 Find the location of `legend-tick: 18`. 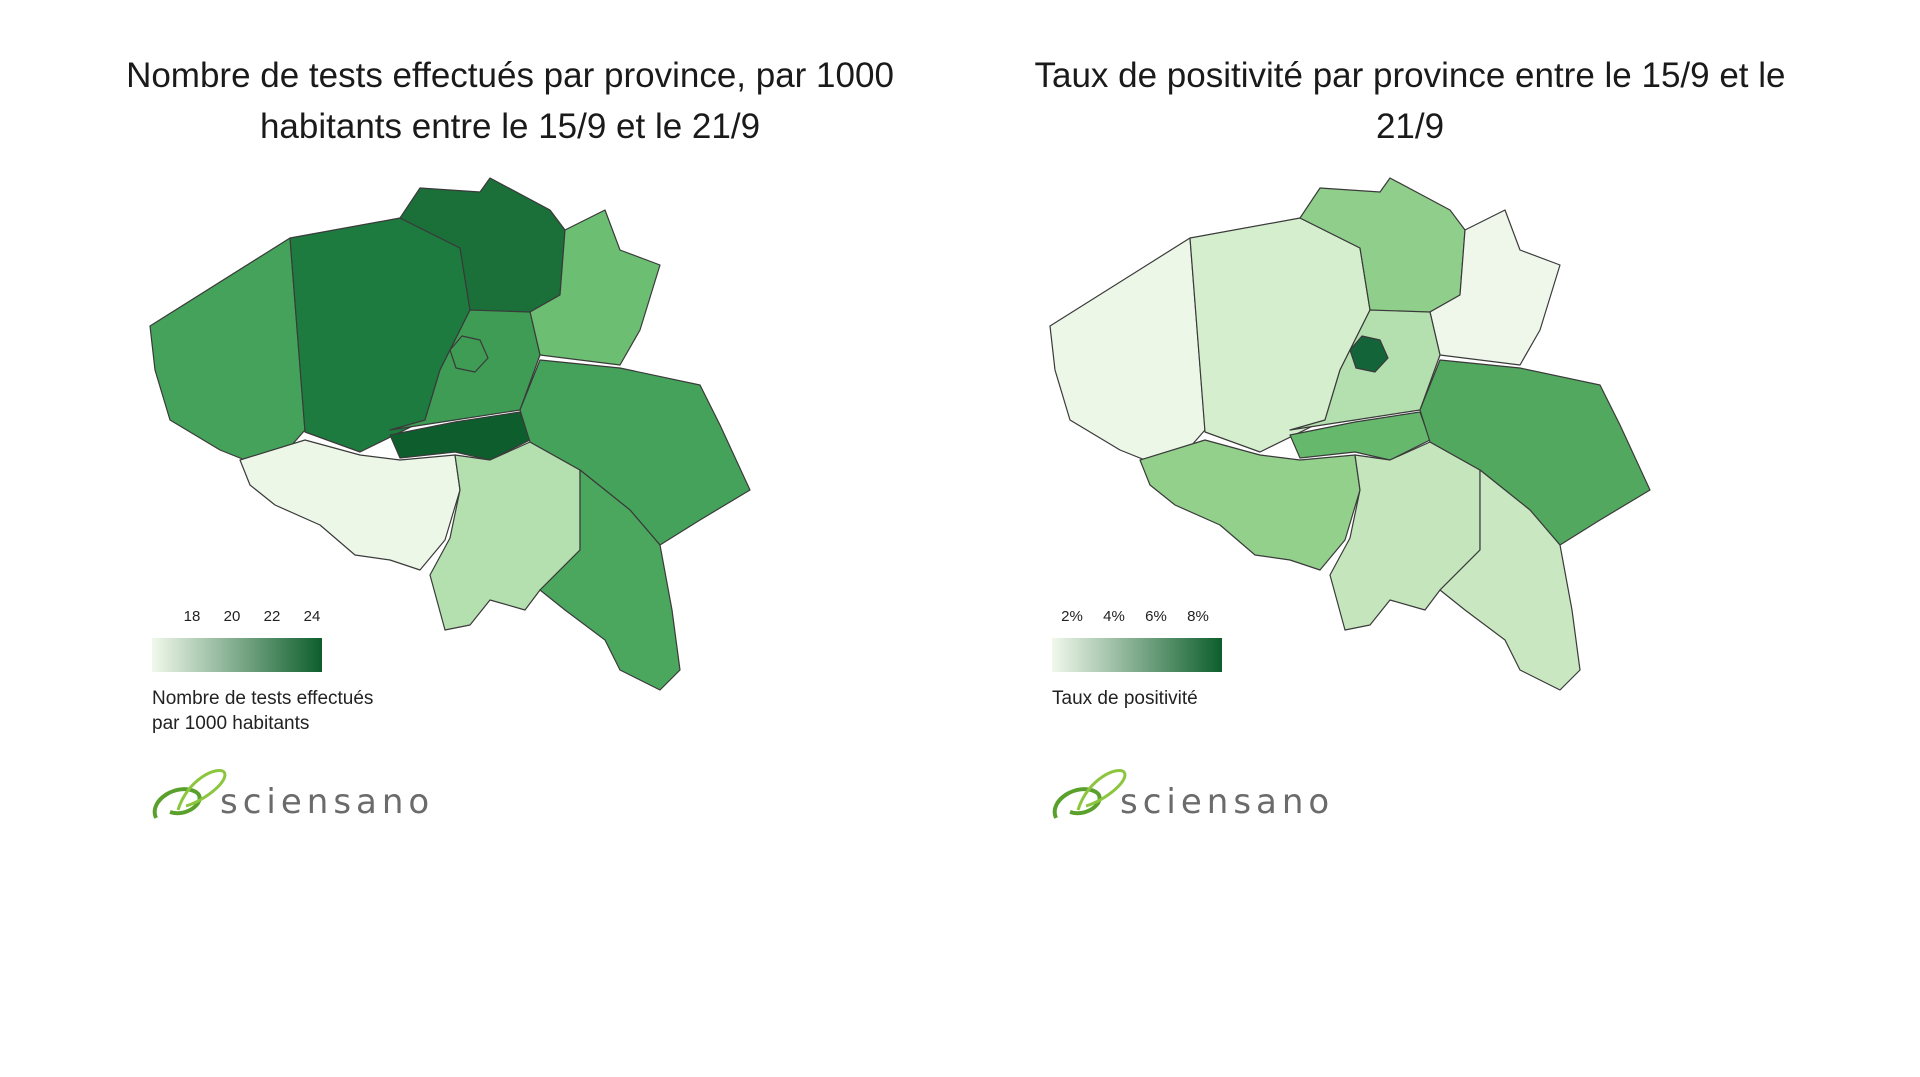

legend-tick: 18 is located at coordinates (192, 616).